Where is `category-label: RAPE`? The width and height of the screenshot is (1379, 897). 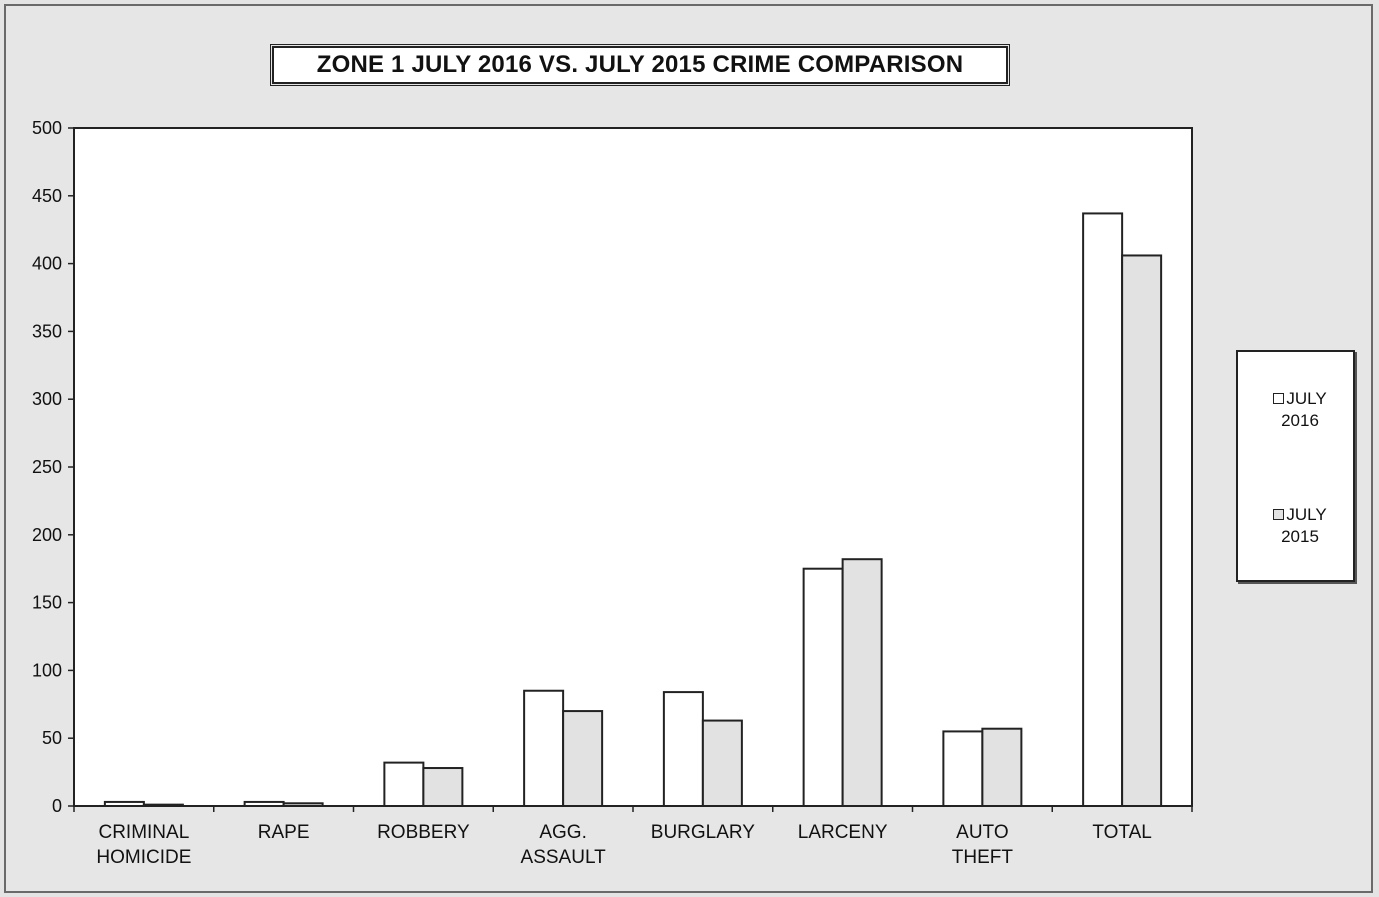 category-label: RAPE is located at coordinates (284, 832).